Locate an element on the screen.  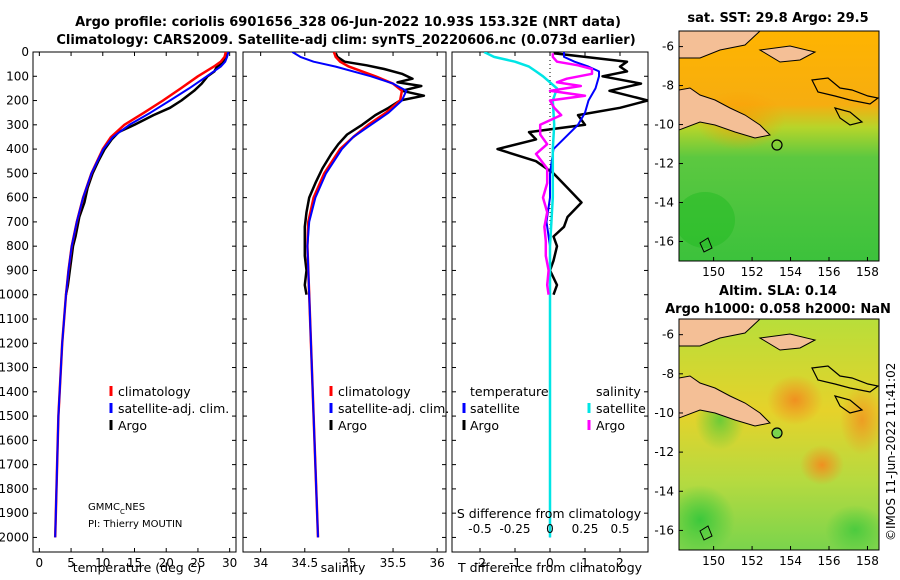
y-tick-label: 0 is located at coordinates (25, 52).